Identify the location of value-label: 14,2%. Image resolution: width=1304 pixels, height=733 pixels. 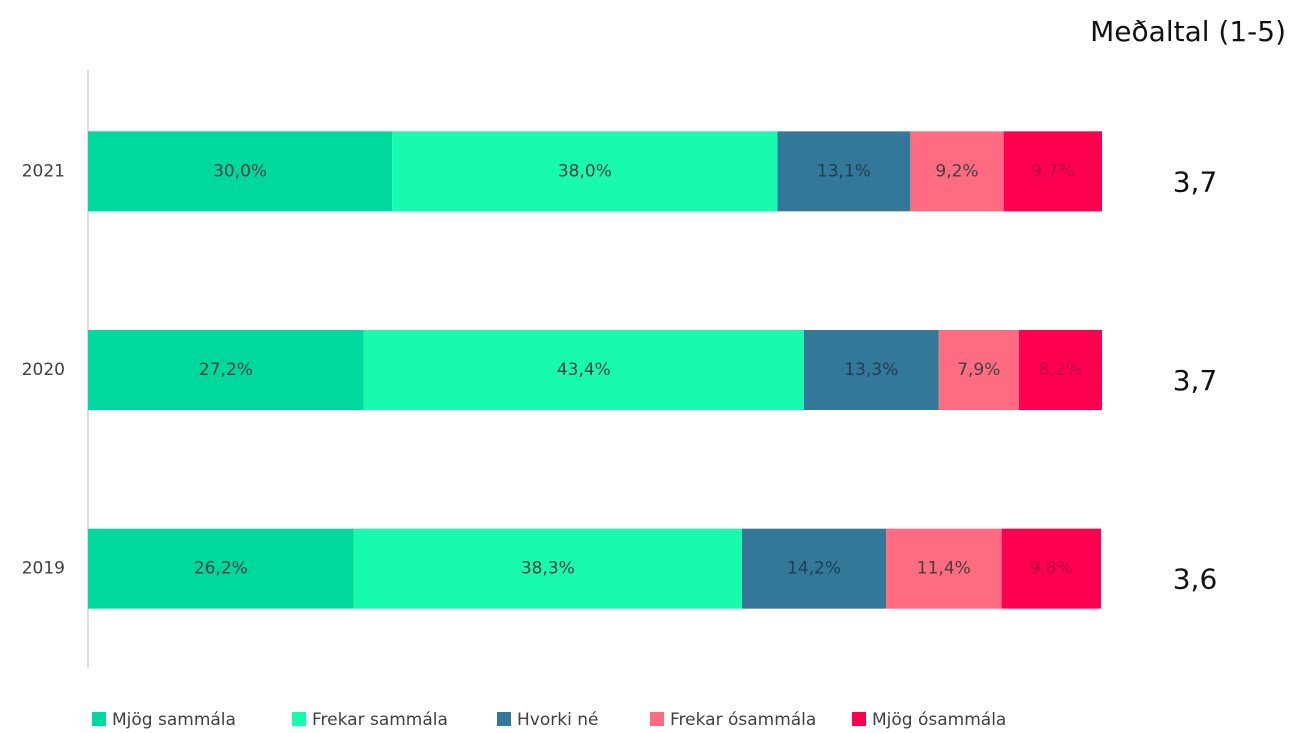
(814, 569).